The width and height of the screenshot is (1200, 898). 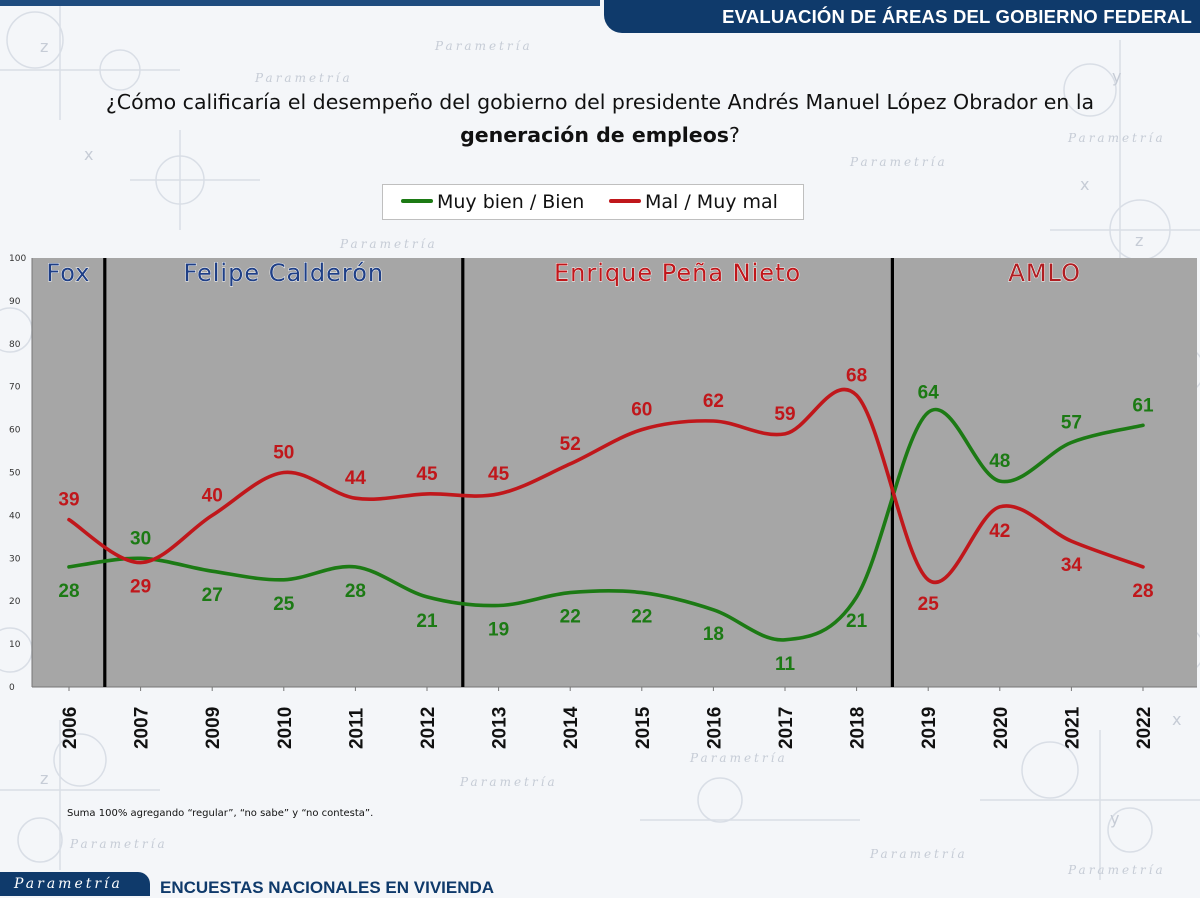 I want to click on period-label: AMLO, so click(x=1044, y=273).